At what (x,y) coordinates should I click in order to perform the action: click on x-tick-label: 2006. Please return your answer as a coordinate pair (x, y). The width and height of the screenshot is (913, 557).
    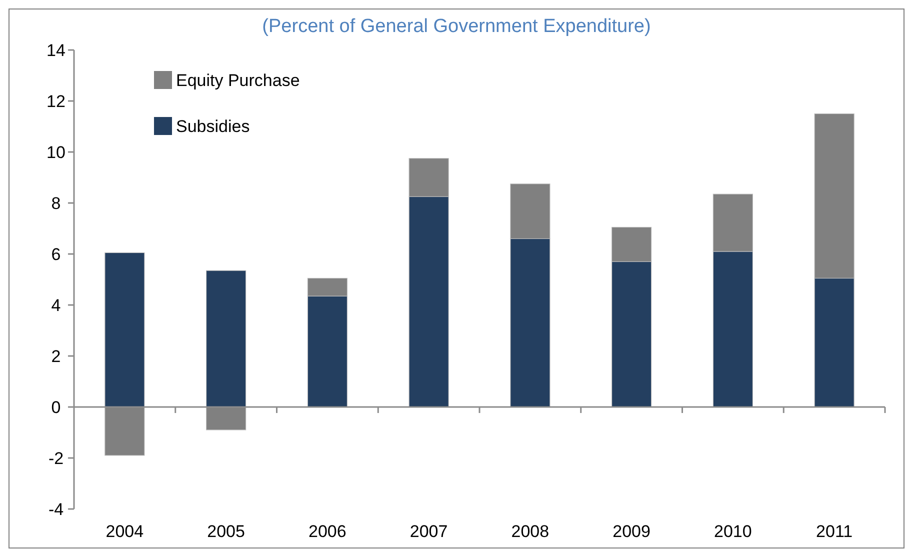
    Looking at the image, I should click on (327, 531).